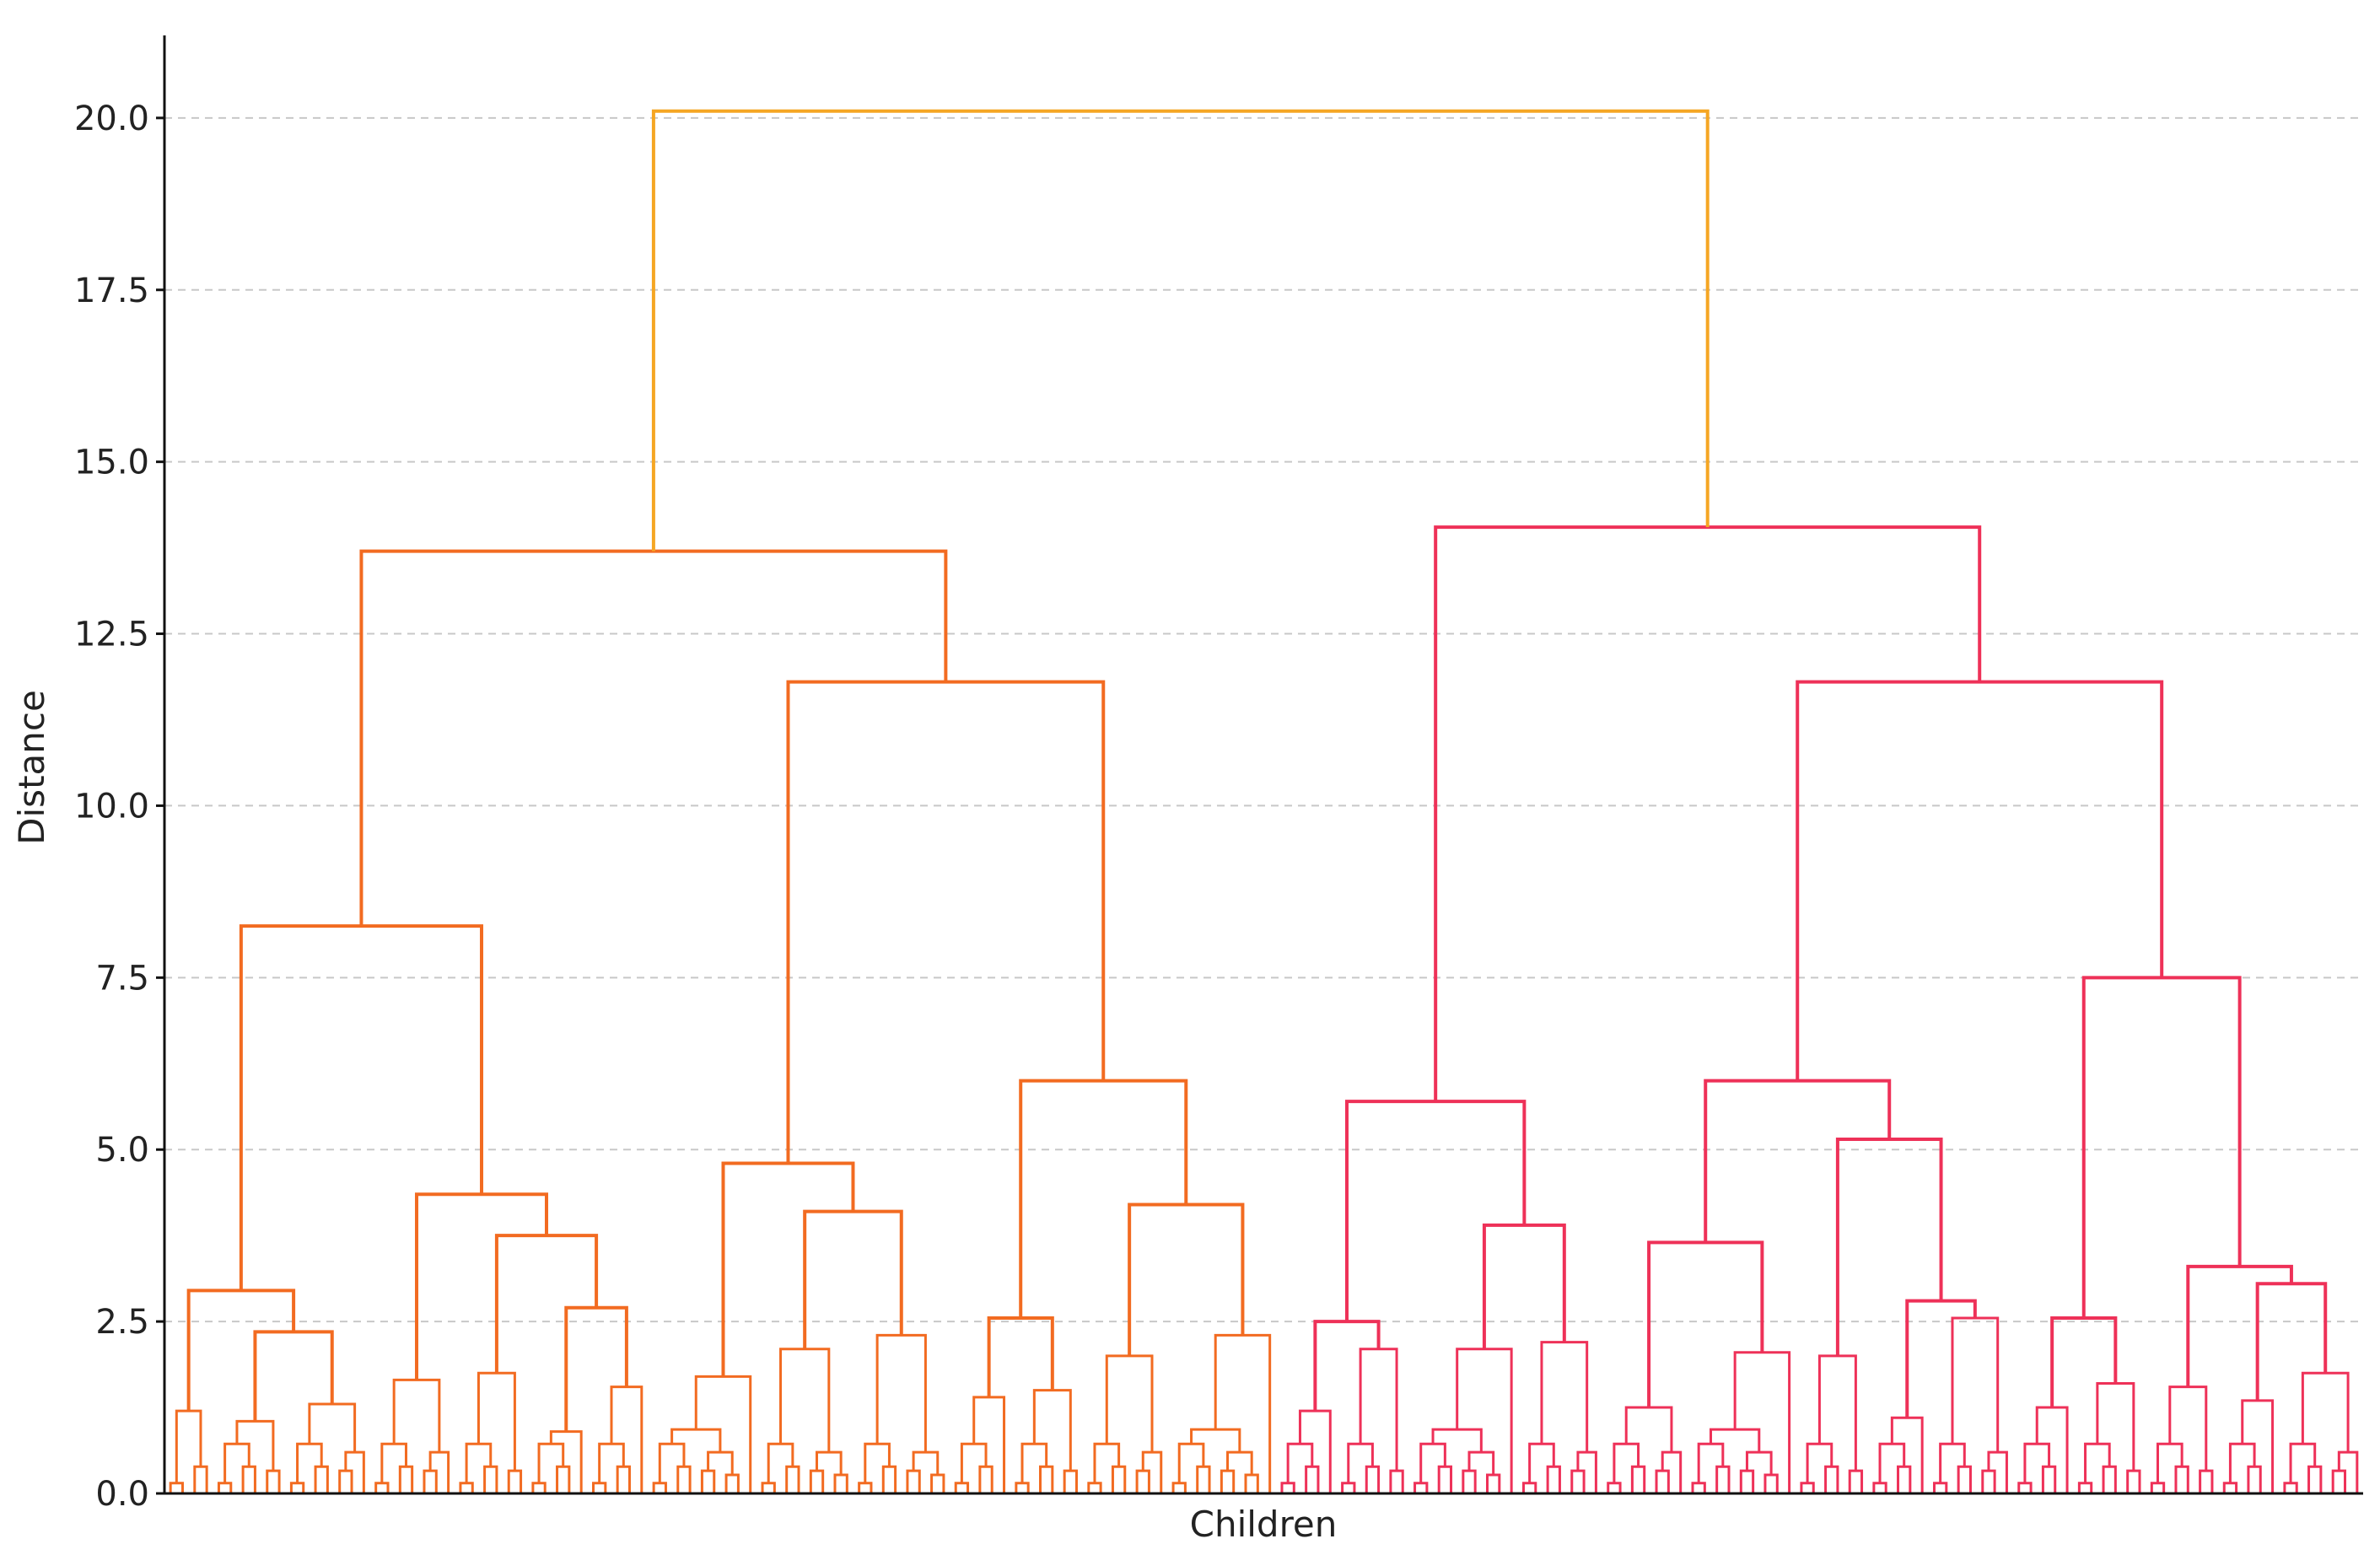  Describe the element at coordinates (111, 635) in the screenshot. I see `y-tick-label: 12.5` at that location.